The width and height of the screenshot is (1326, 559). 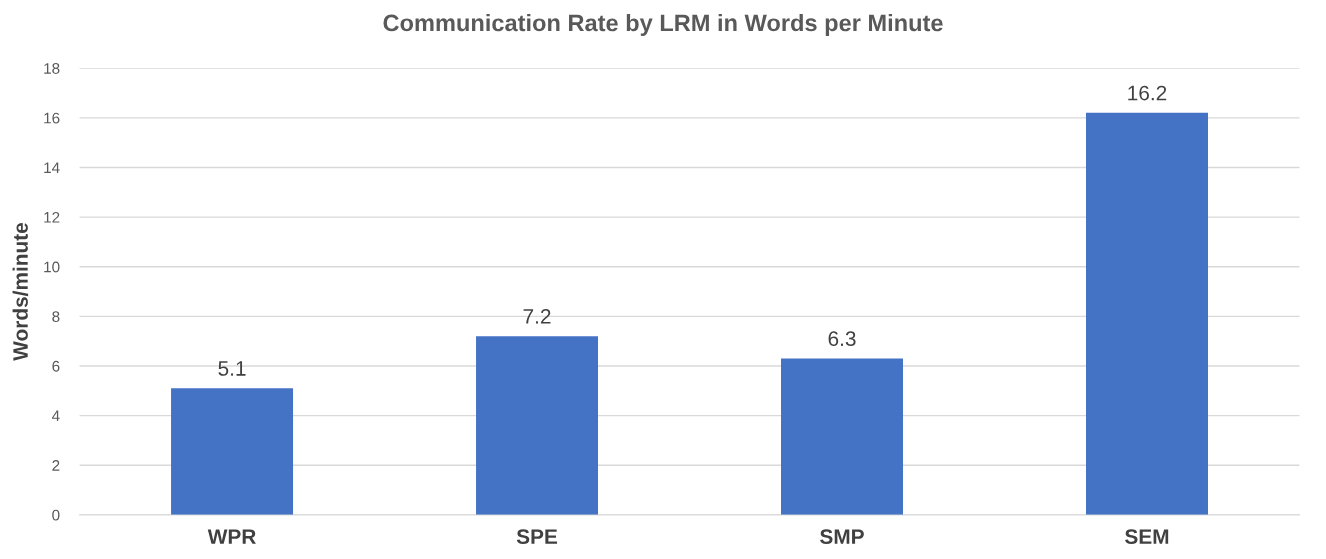 What do you see at coordinates (232, 368) in the screenshot?
I see `data-label: 5.1` at bounding box center [232, 368].